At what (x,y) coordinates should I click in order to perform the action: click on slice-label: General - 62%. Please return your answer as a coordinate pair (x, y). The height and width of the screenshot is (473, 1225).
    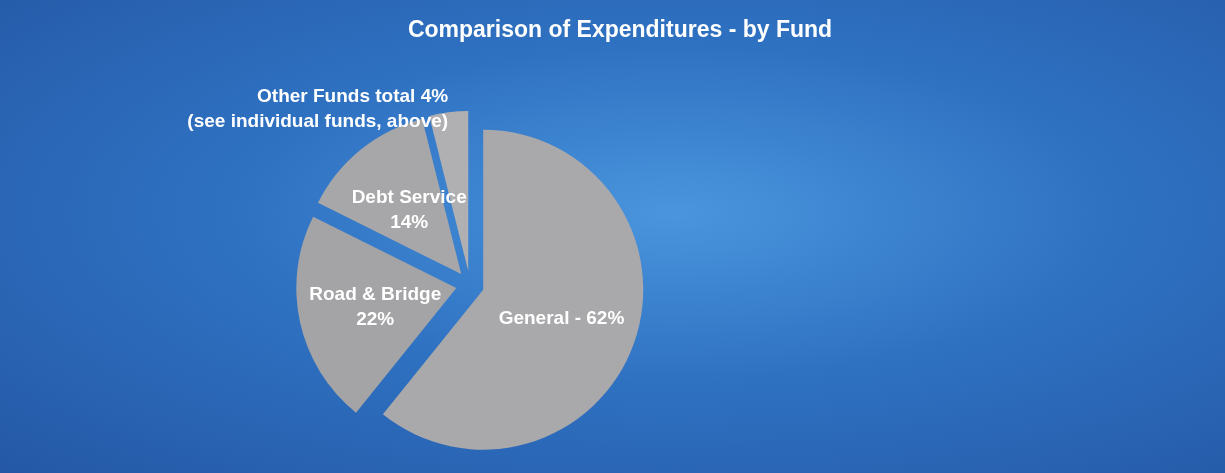
    Looking at the image, I should click on (561, 317).